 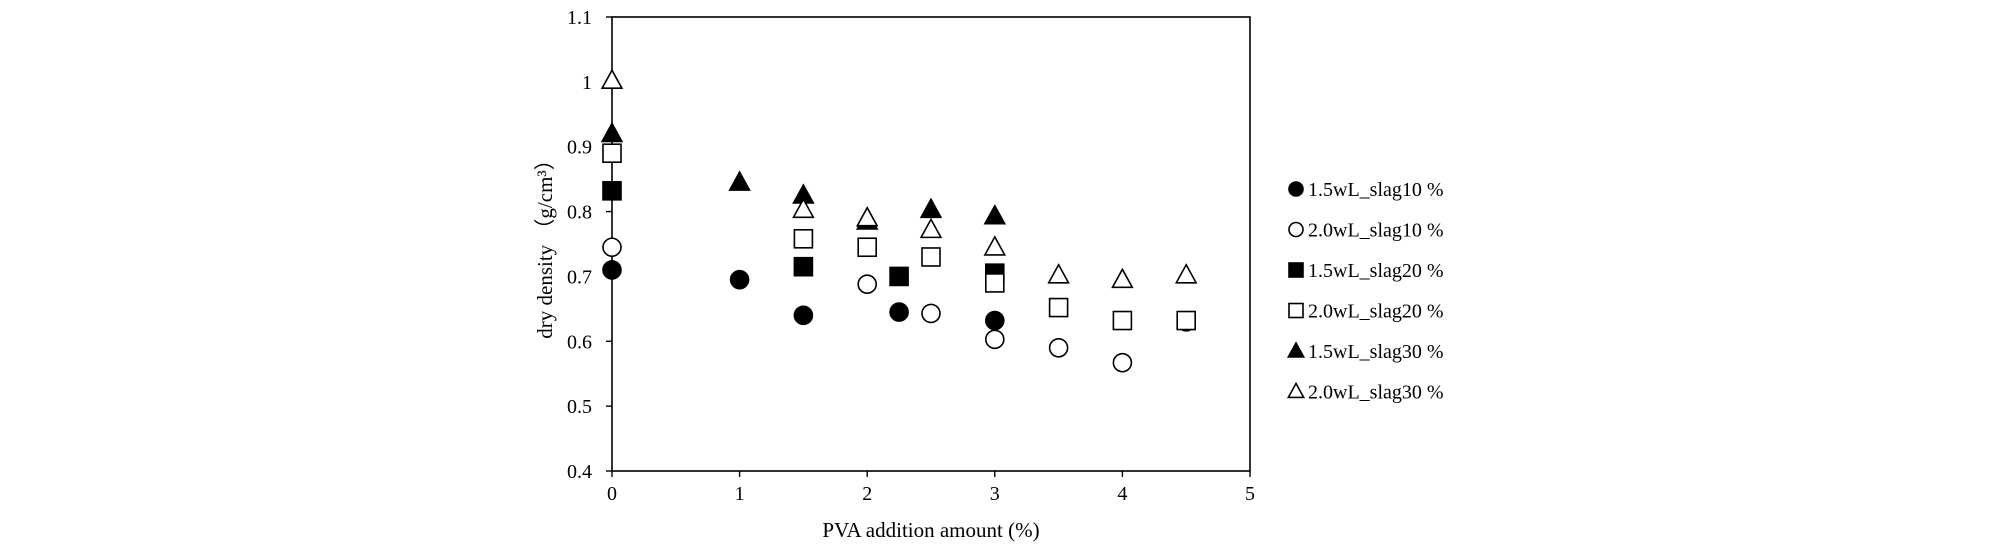 What do you see at coordinates (995, 494) in the screenshot?
I see `x-tick-label: 3` at bounding box center [995, 494].